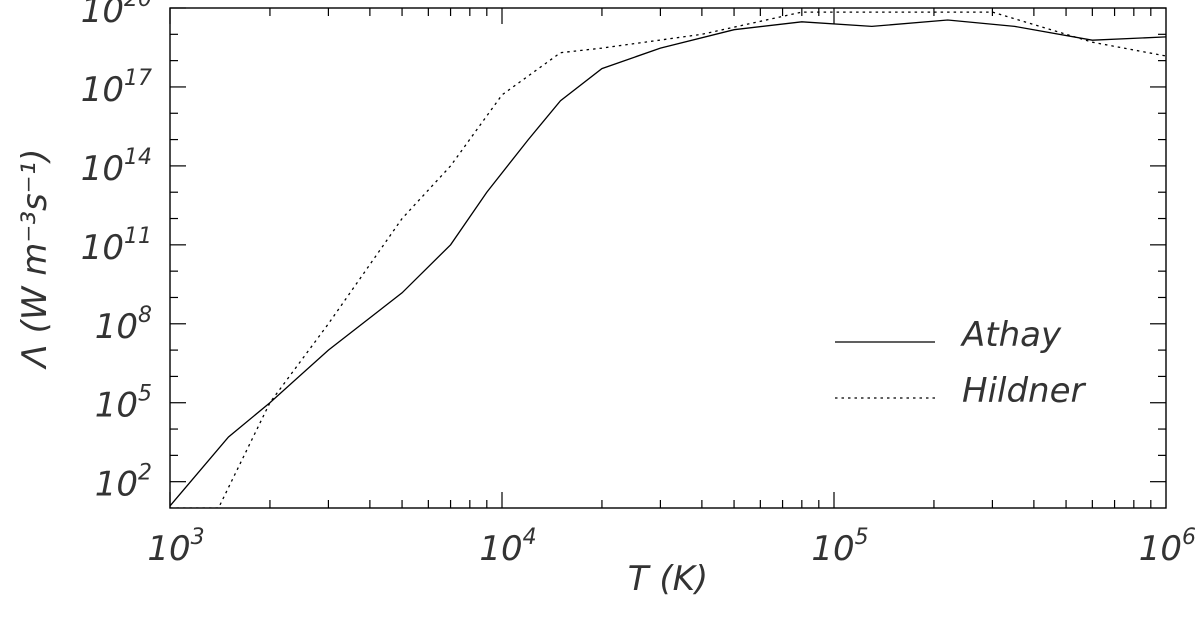 Image resolution: width=1200 pixels, height=626 pixels. I want to click on y-tick-label: 1020, so click(116, 15).